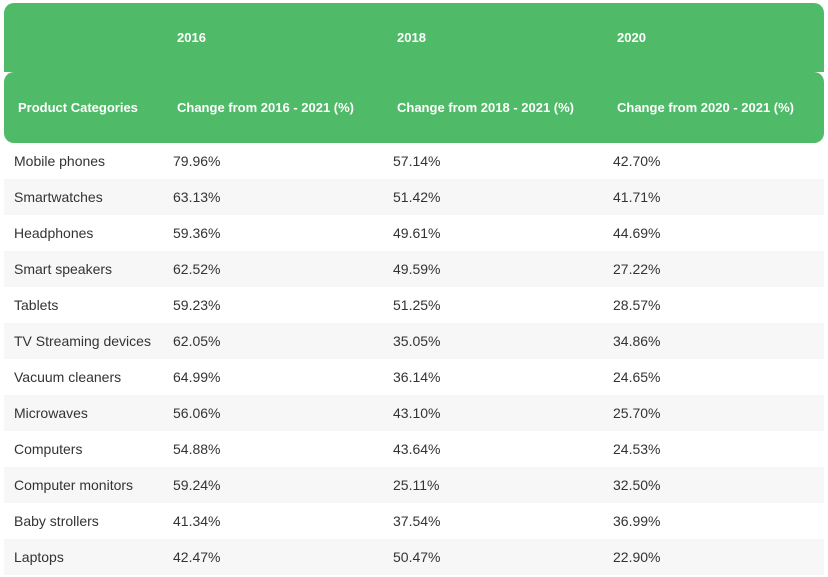 The image size is (828, 577). What do you see at coordinates (417, 449) in the screenshot?
I see `value-cell: 43.64%` at bounding box center [417, 449].